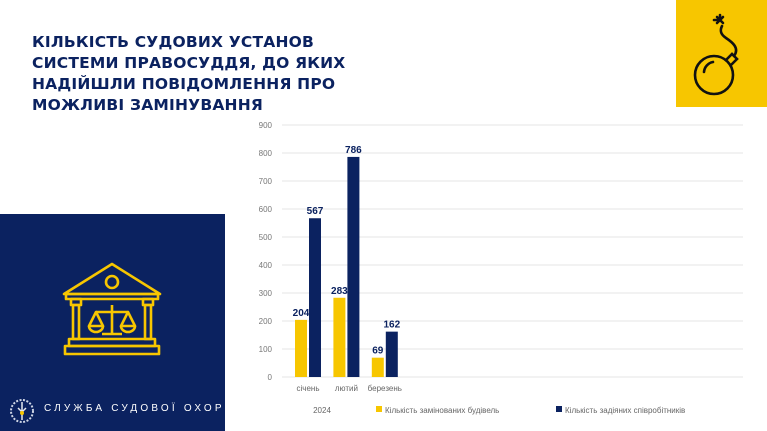 This screenshot has width=767, height=431. Describe the element at coordinates (346, 388) in the screenshot. I see `x-tick-label: лютий` at that location.